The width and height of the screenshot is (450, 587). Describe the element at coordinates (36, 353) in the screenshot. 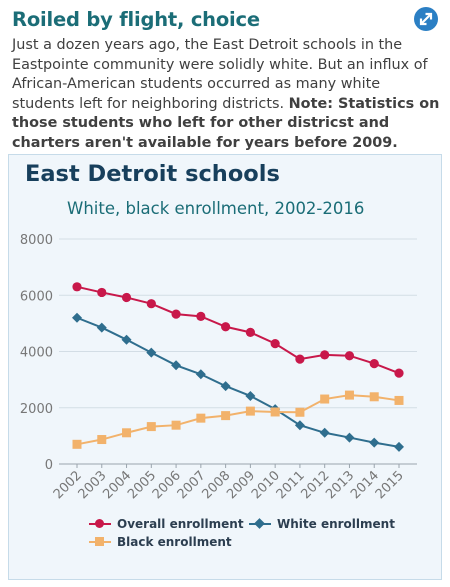

I see `y-tick-label: 4000` at that location.